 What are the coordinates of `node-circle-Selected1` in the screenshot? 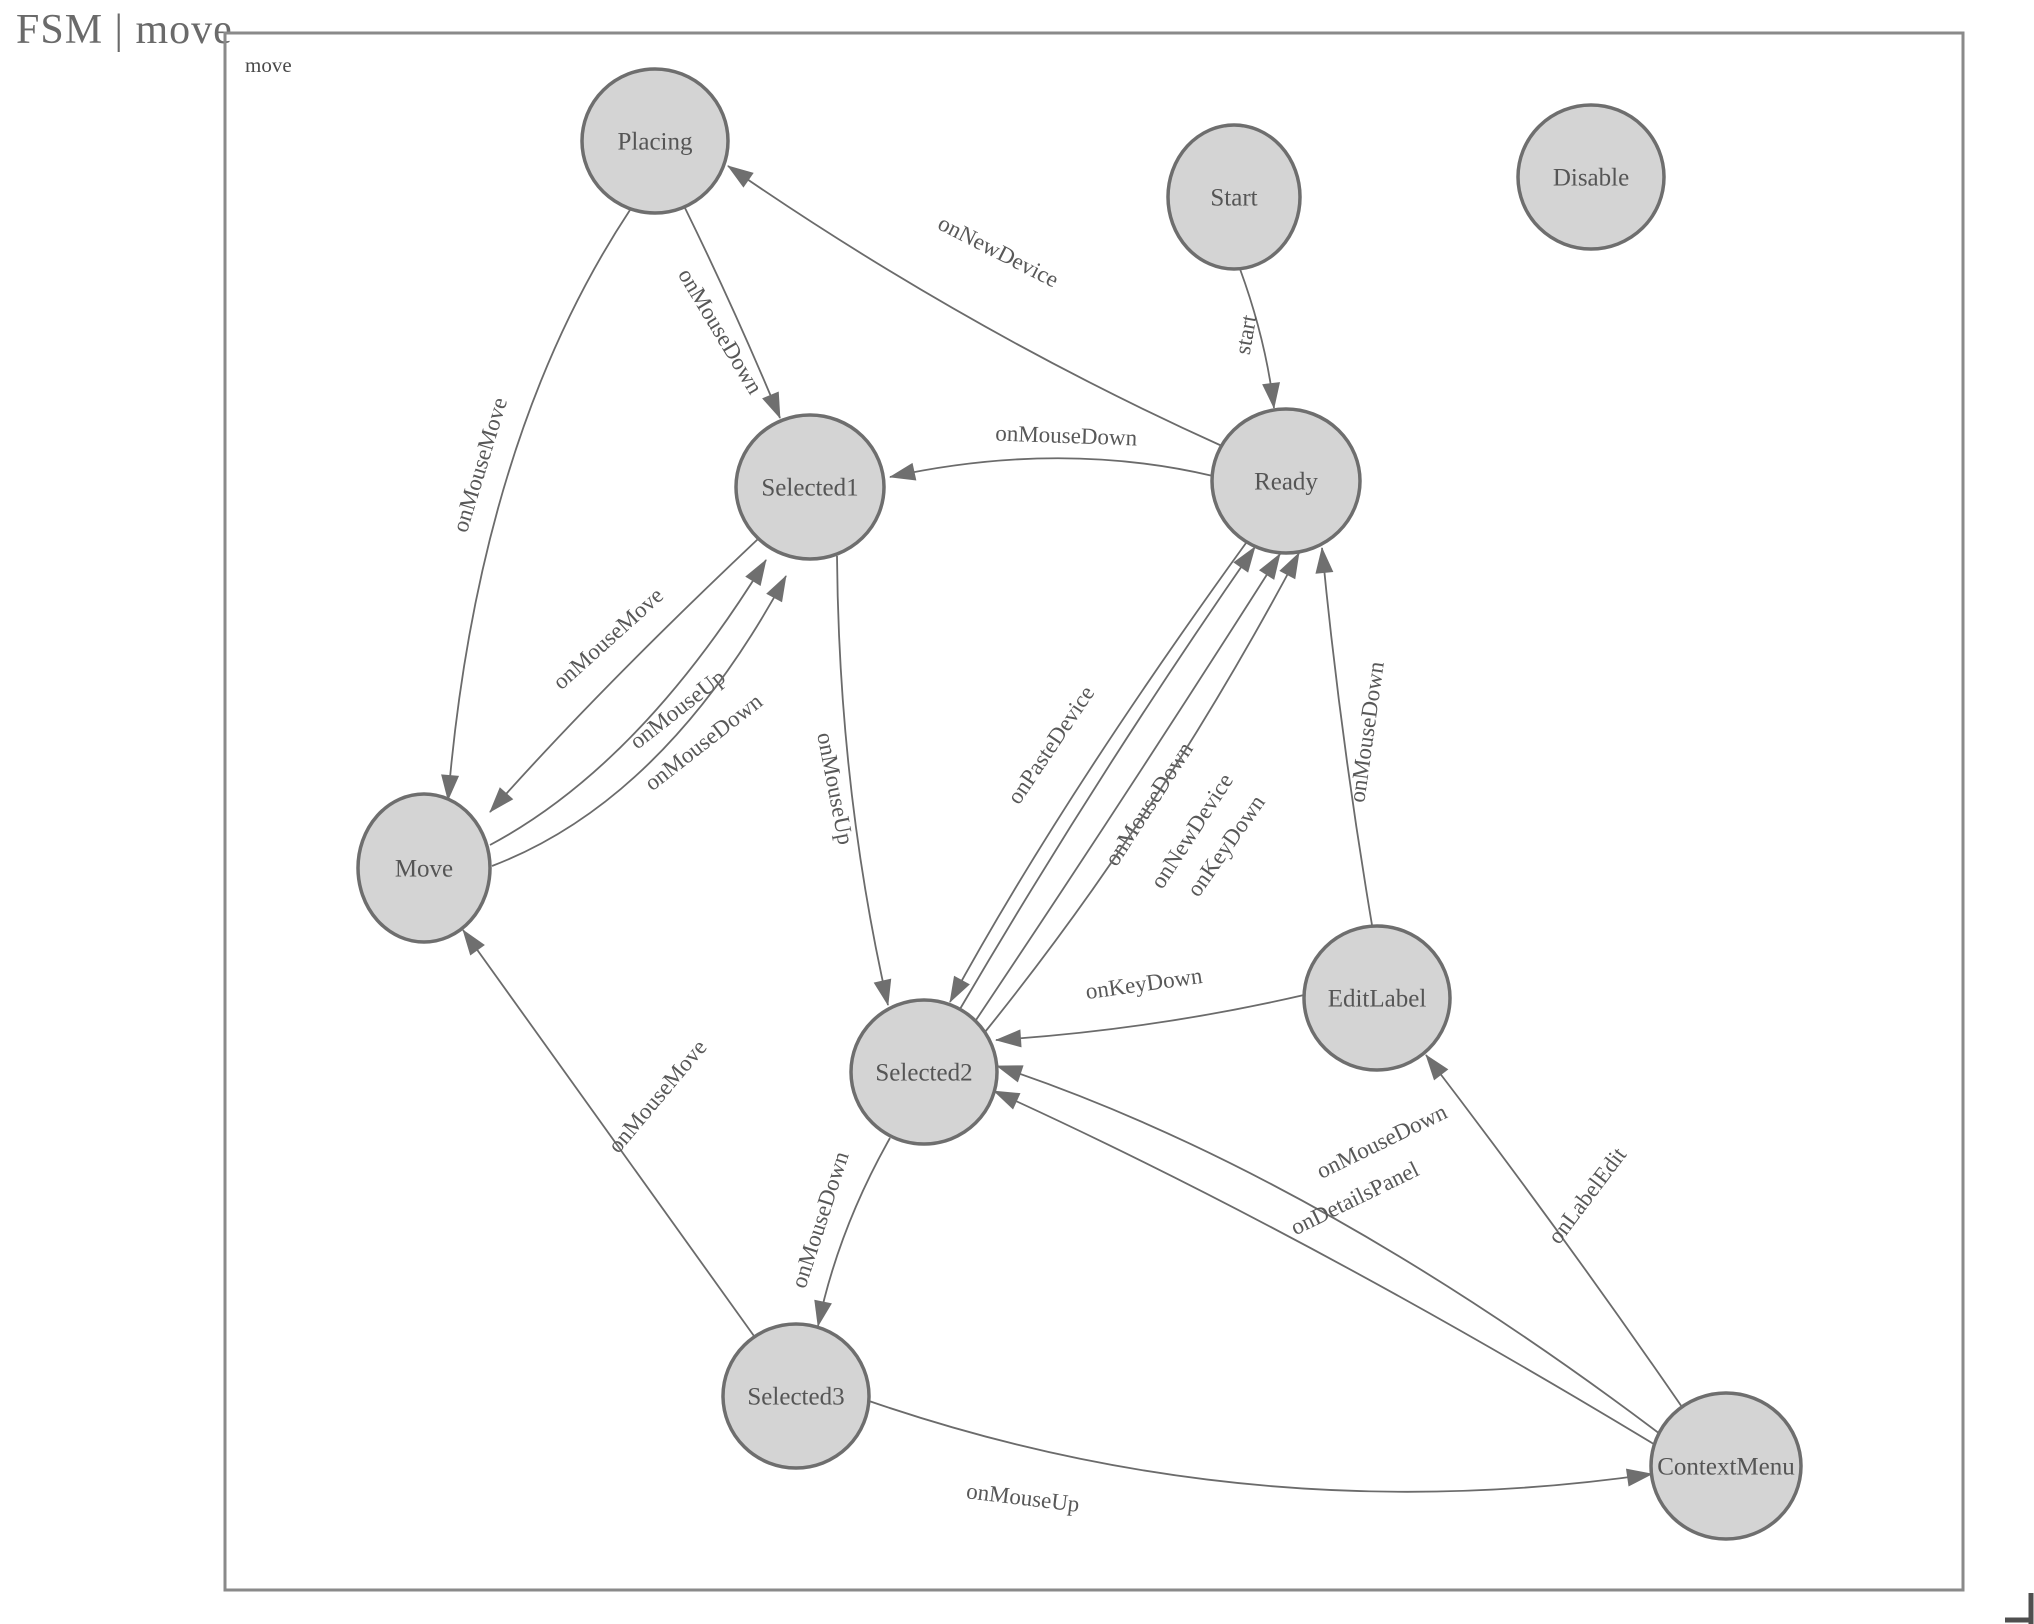 It's located at (810, 487).